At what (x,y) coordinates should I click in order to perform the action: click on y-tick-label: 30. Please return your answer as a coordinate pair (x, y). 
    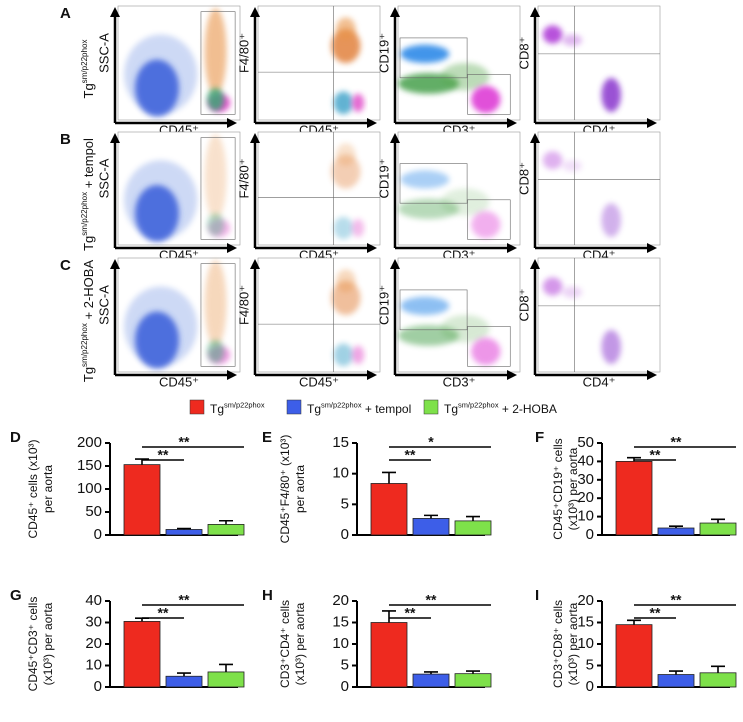
    Looking at the image, I should click on (585, 479).